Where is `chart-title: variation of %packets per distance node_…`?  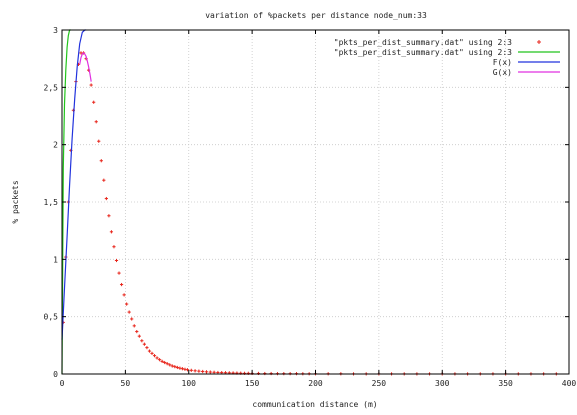 chart-title: variation of %packets per distance node_… is located at coordinates (316, 15).